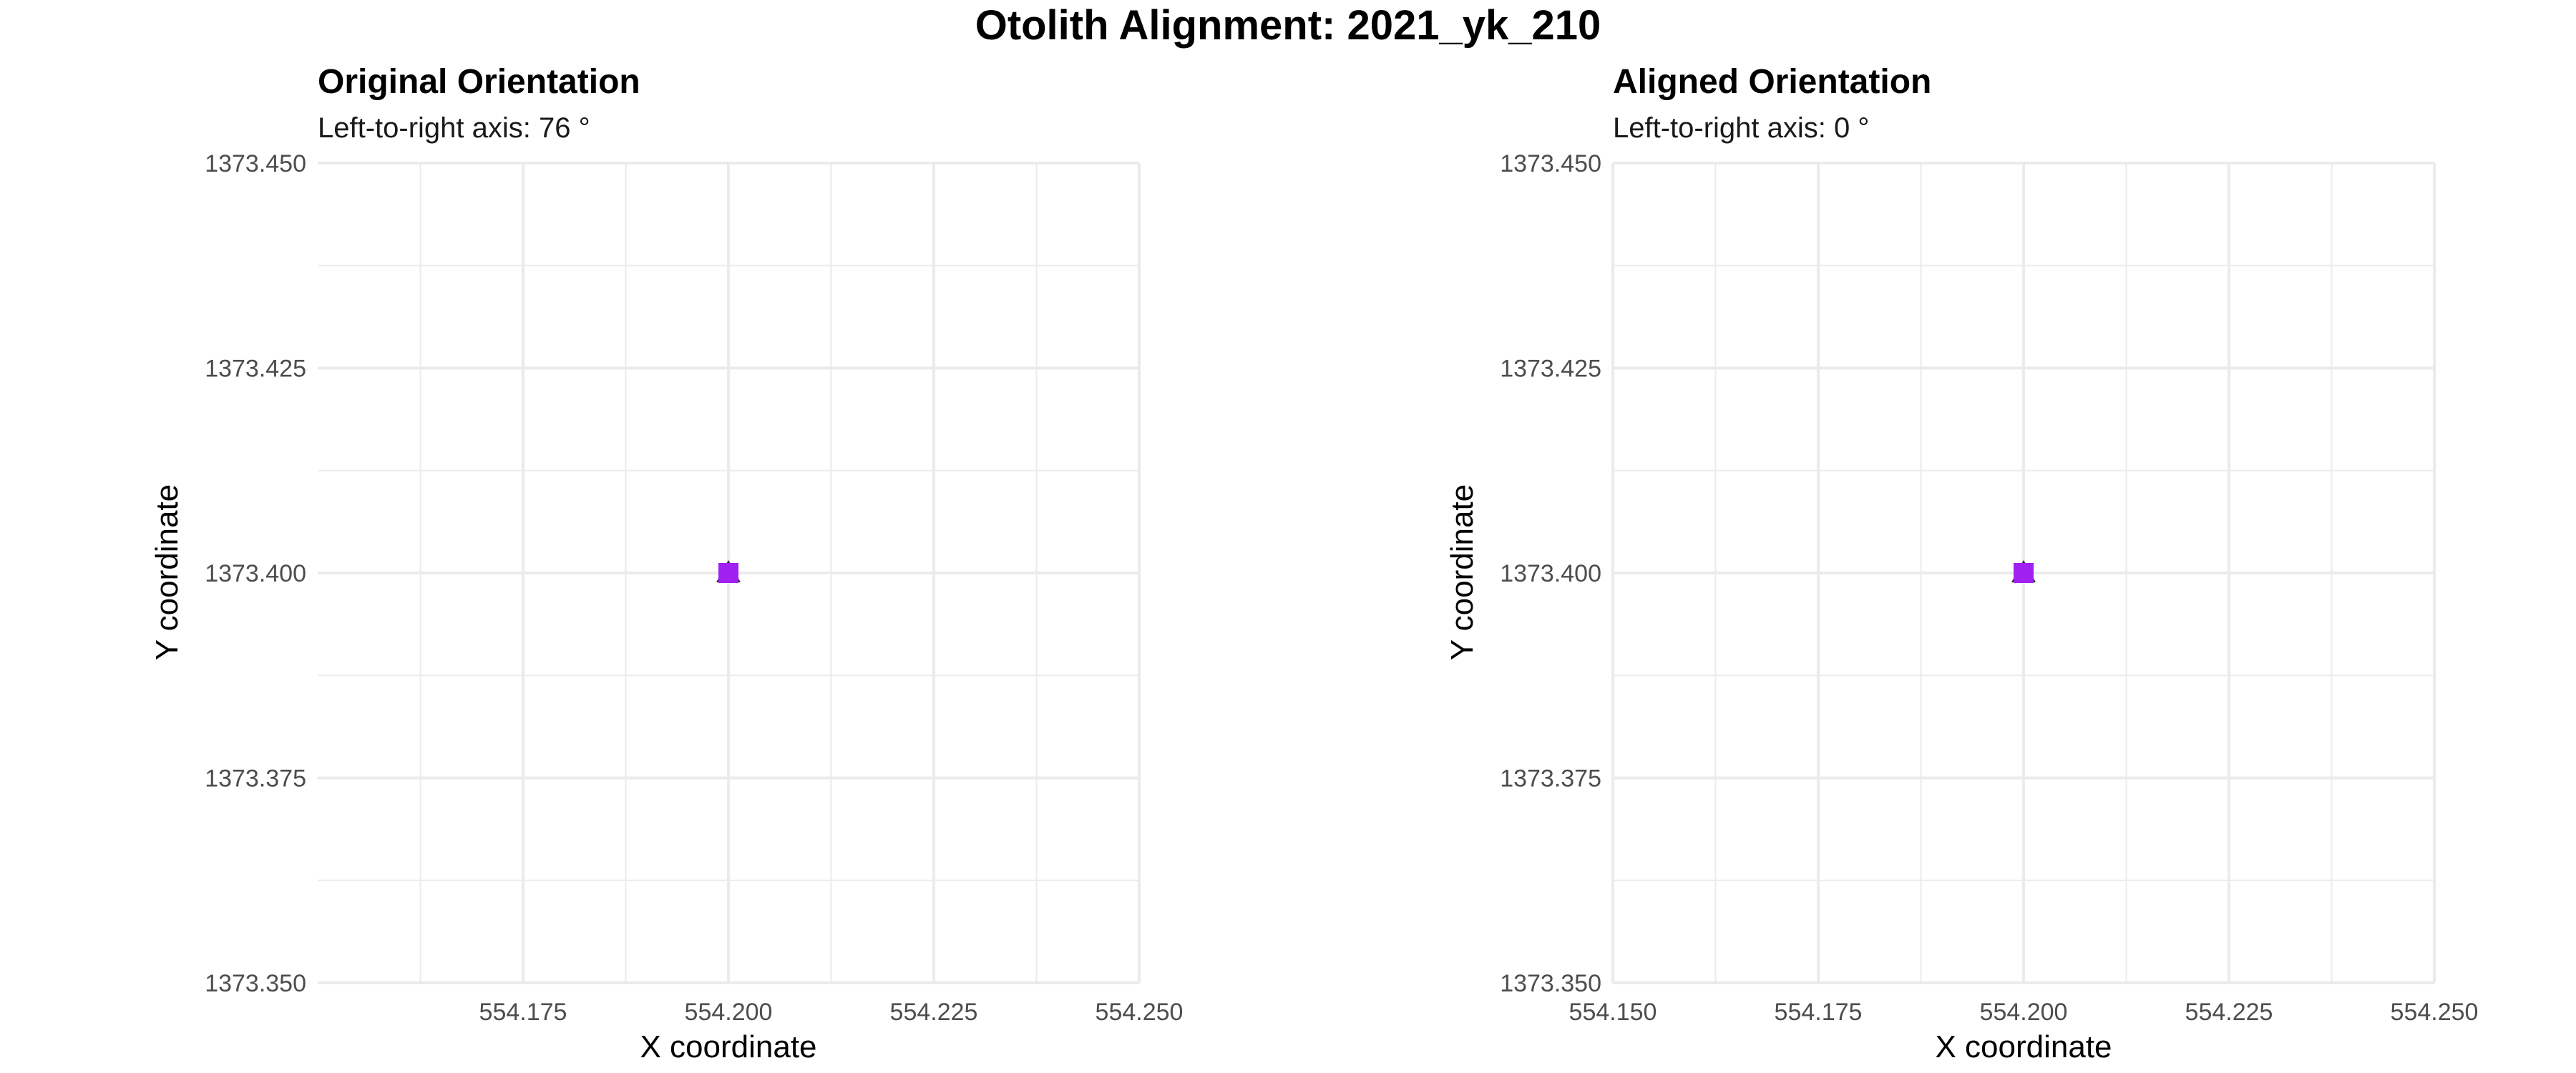  Describe the element at coordinates (1288, 25) in the screenshot. I see `figure-title: Otolith Alignment: 2021_yk_210` at that location.